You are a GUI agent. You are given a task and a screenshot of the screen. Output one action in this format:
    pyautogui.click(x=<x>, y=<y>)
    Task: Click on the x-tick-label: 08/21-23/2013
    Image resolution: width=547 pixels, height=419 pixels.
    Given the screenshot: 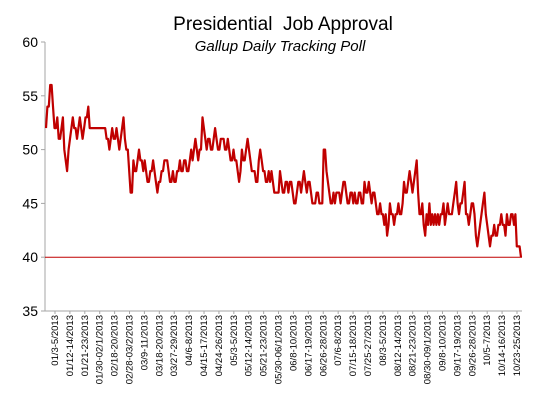 What is the action you would take?
    pyautogui.click(x=413, y=345)
    